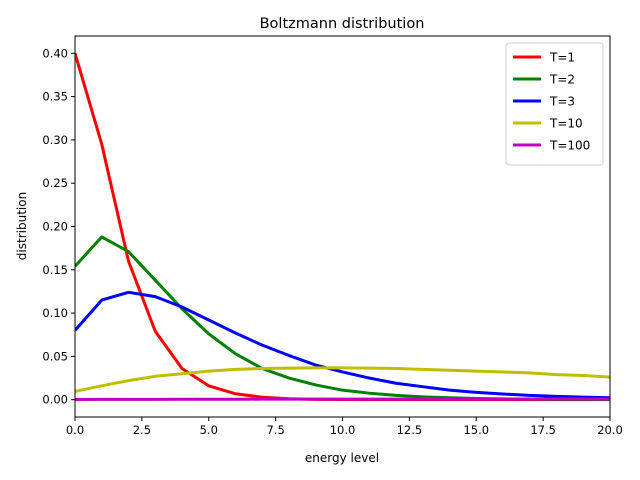 The image size is (640, 480). I want to click on y-tick-label: 0.35, so click(55, 97).